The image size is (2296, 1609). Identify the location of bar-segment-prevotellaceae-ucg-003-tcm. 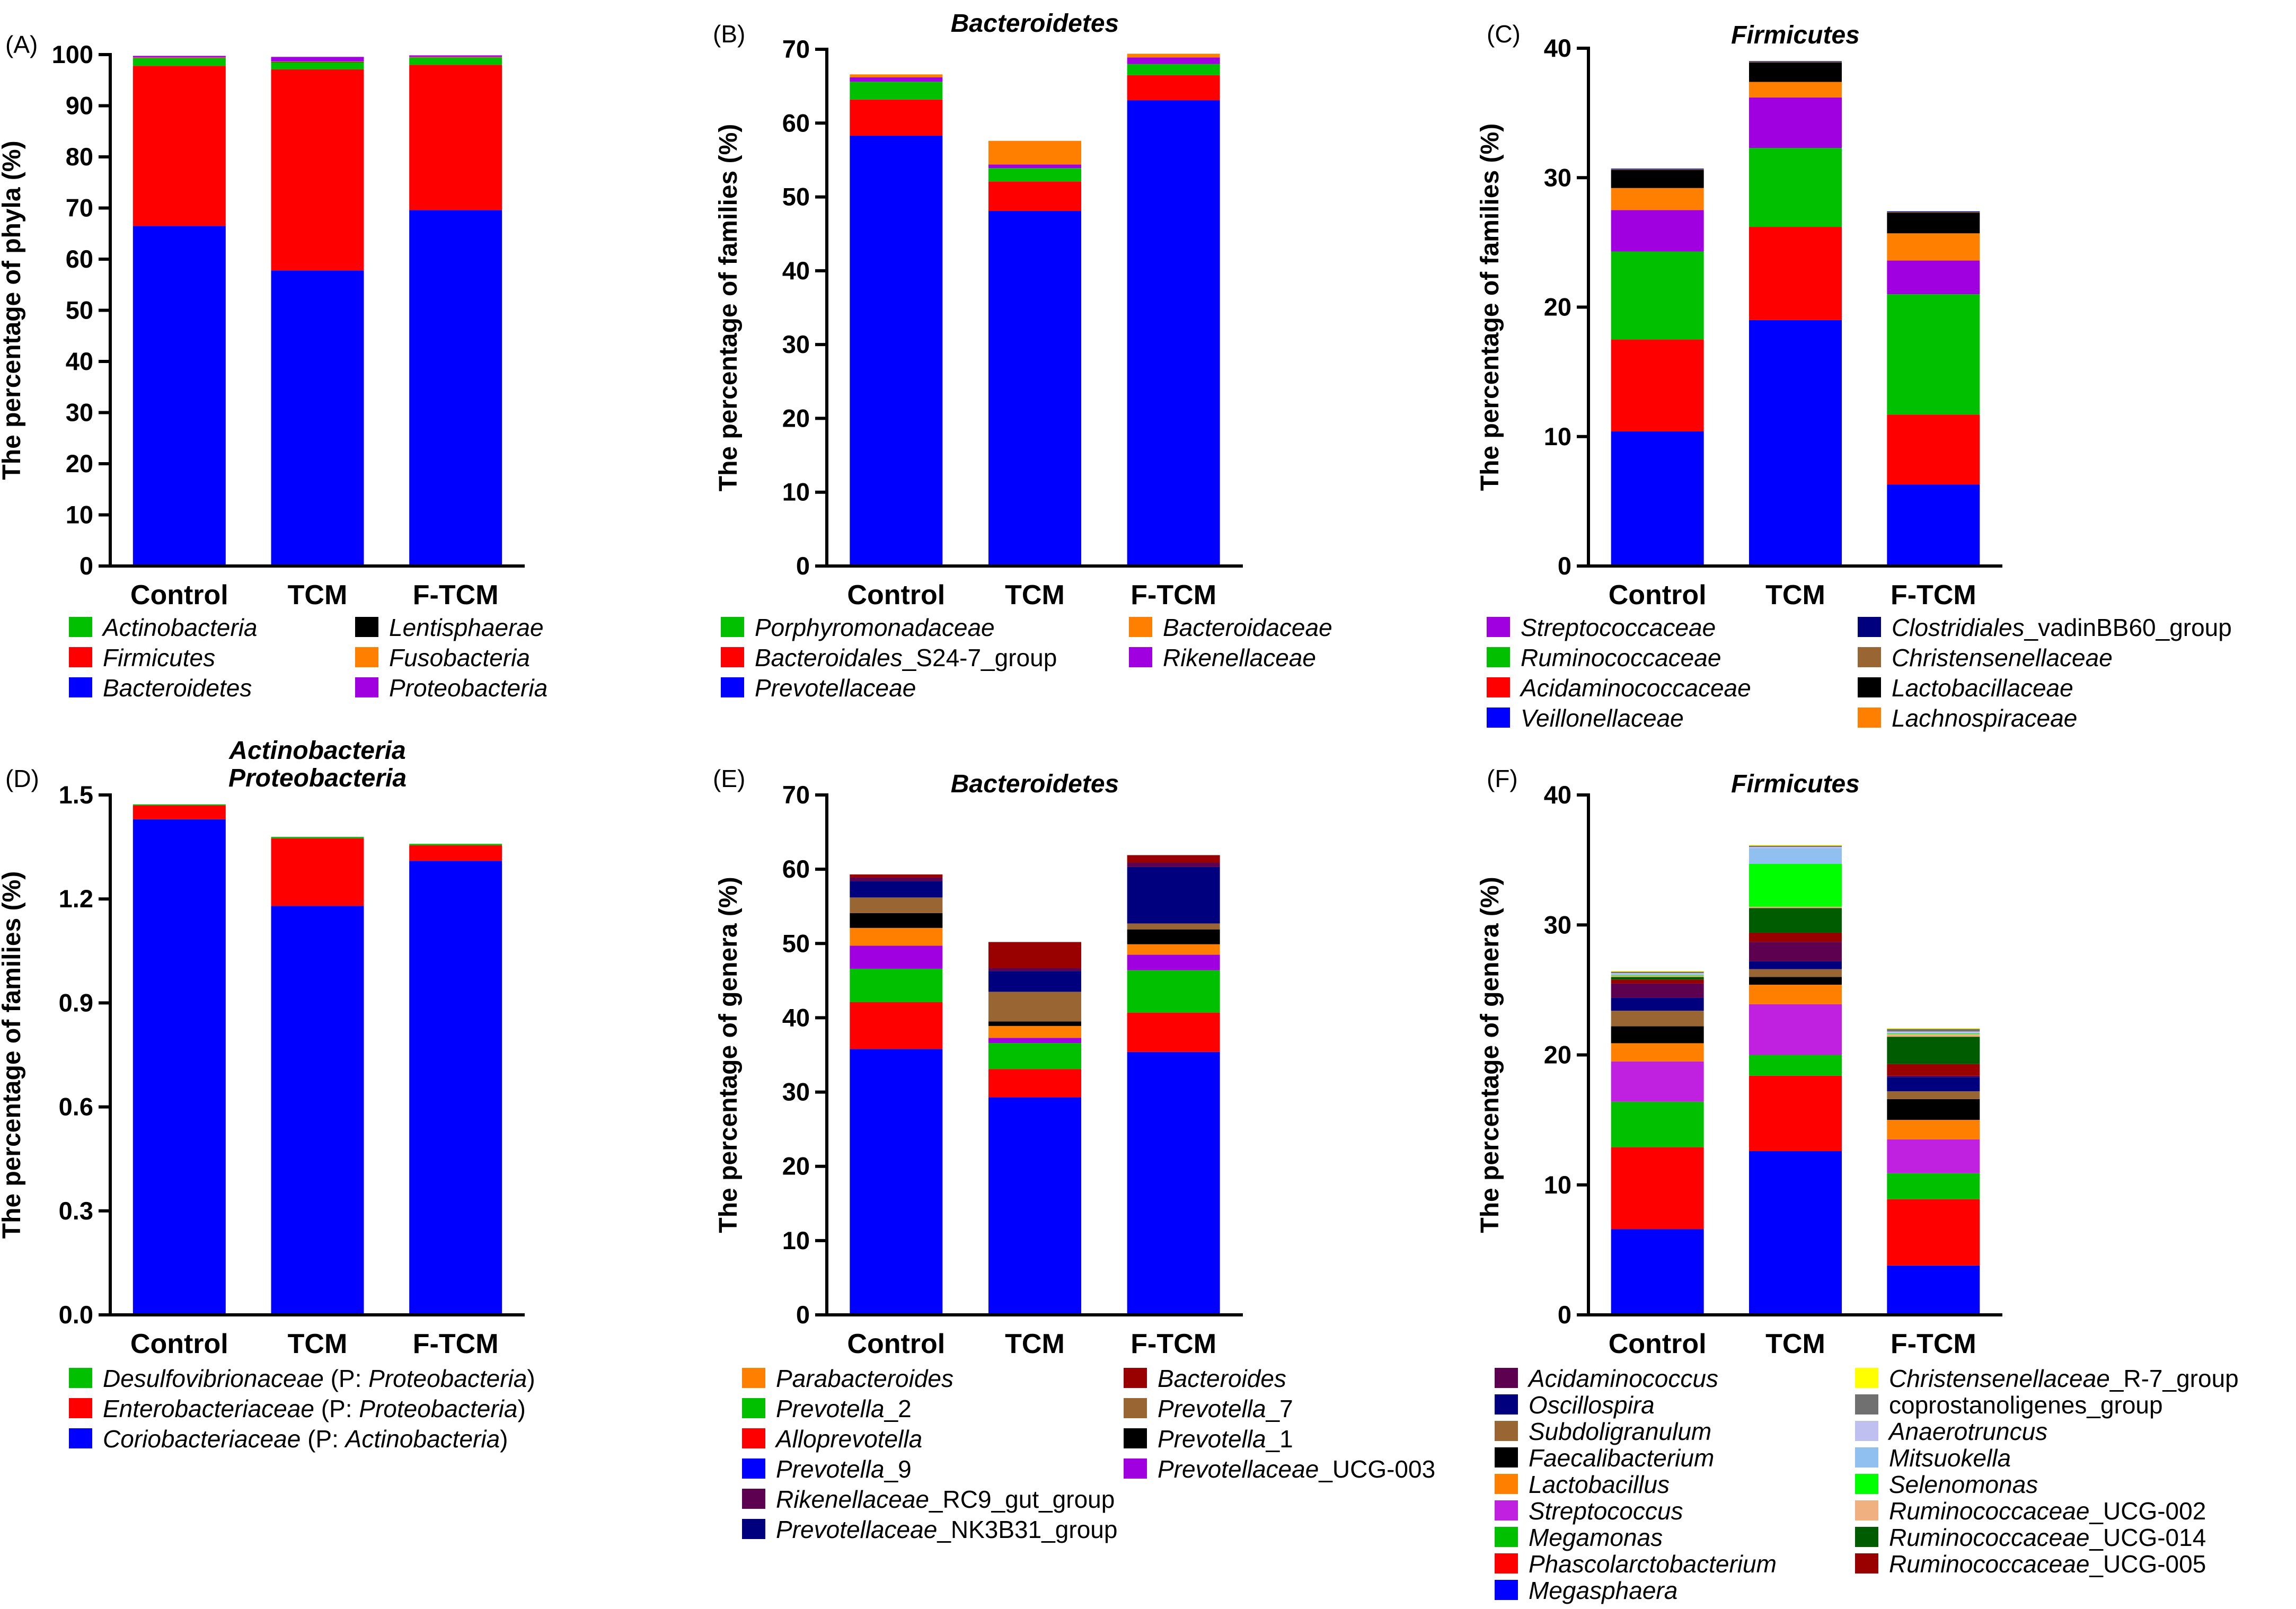
(1034, 1041).